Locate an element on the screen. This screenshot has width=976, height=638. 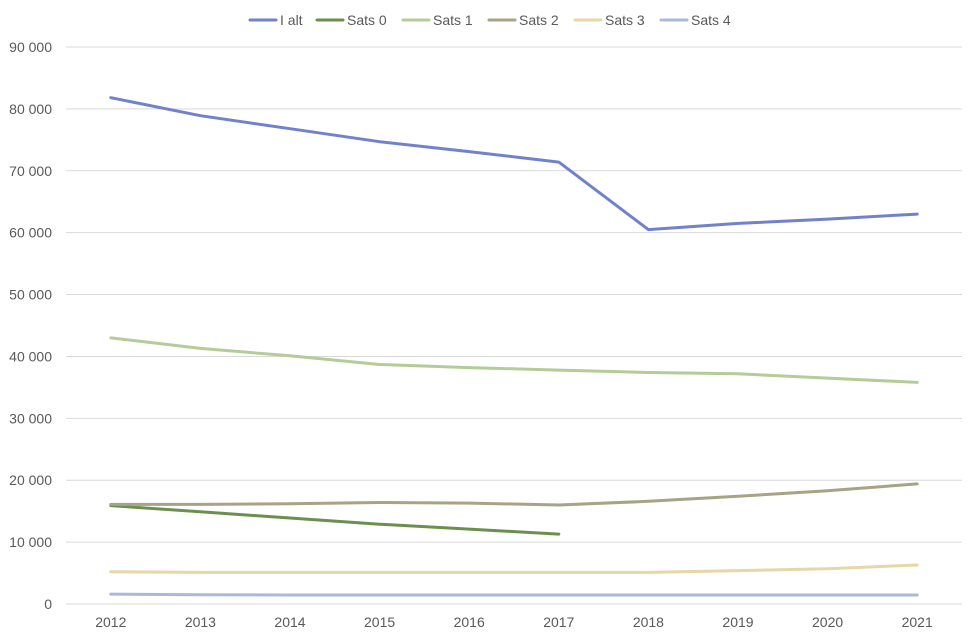
y-tick-label: 20 000 is located at coordinates (30, 480).